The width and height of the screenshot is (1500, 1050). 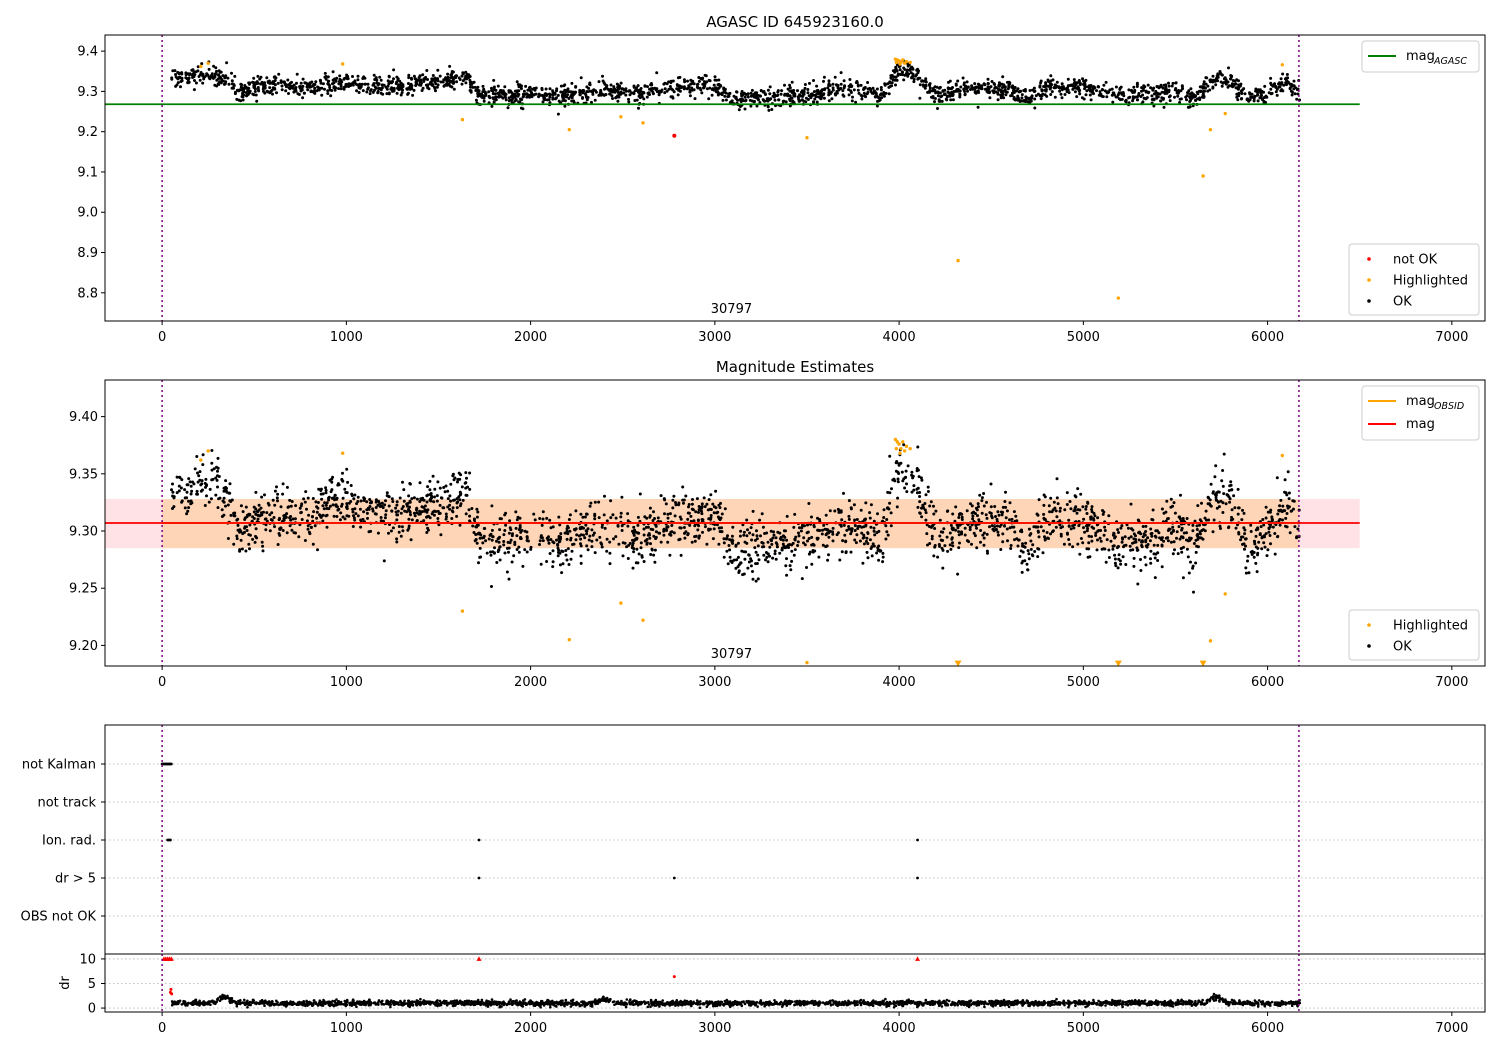 I want to click on agasc-xtick-label: 1000, so click(x=346, y=337).